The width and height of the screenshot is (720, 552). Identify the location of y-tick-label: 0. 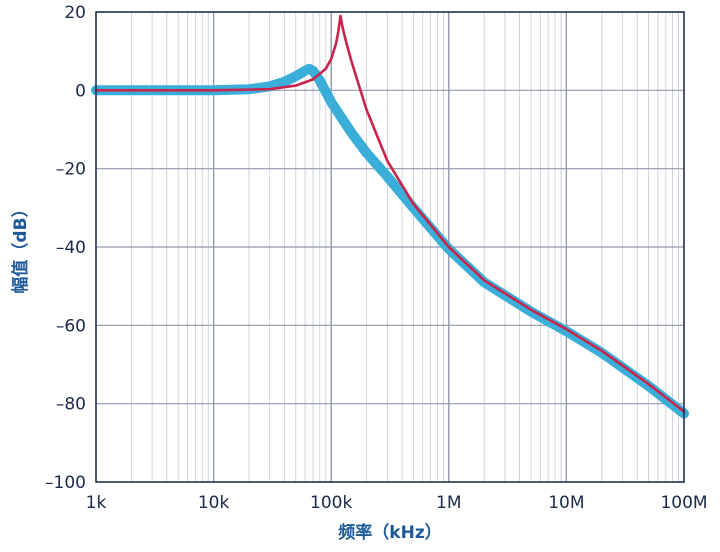
(80, 91).